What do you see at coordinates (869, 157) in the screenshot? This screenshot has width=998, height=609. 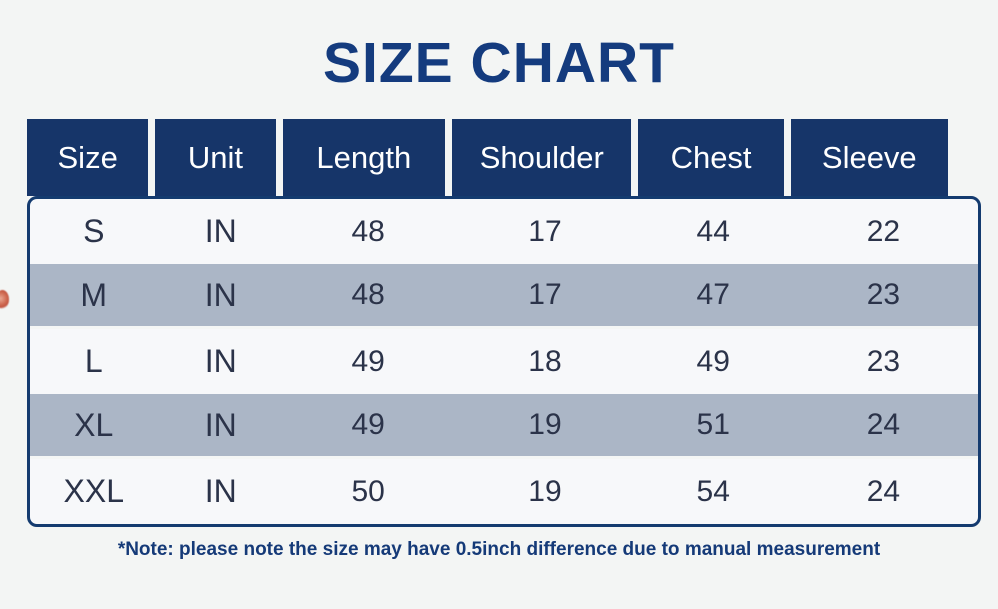 I see `header-cell-sleeve: Sleeve` at bounding box center [869, 157].